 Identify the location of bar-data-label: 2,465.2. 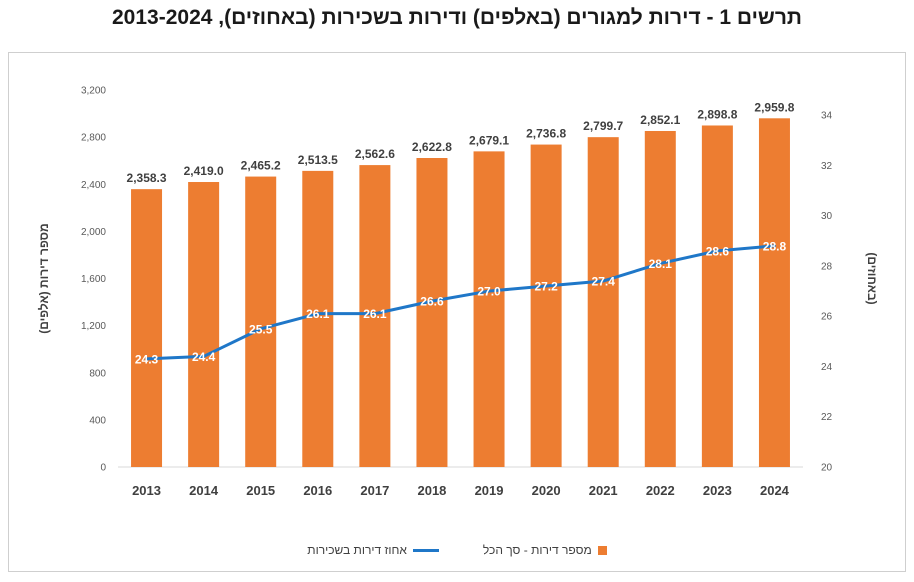
(261, 166).